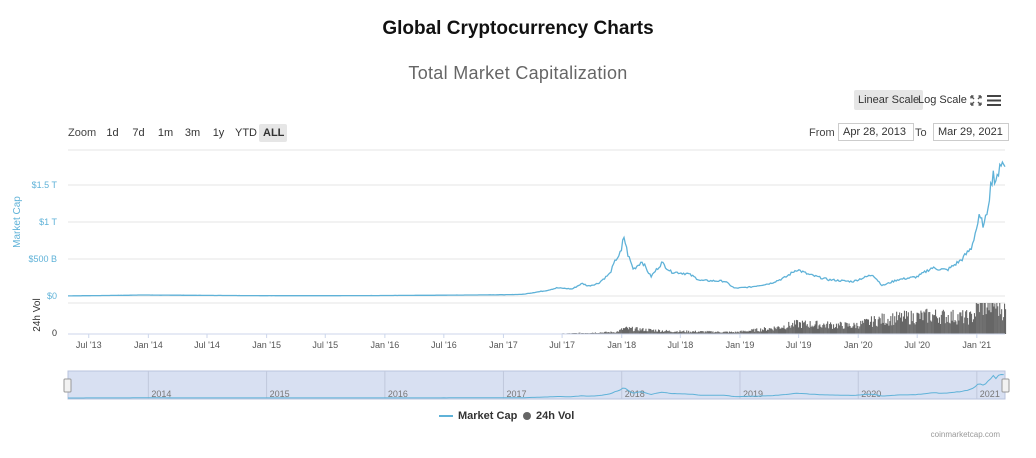 This screenshot has width=1036, height=458. I want to click on x-tick-label: Jul '16, so click(444, 345).